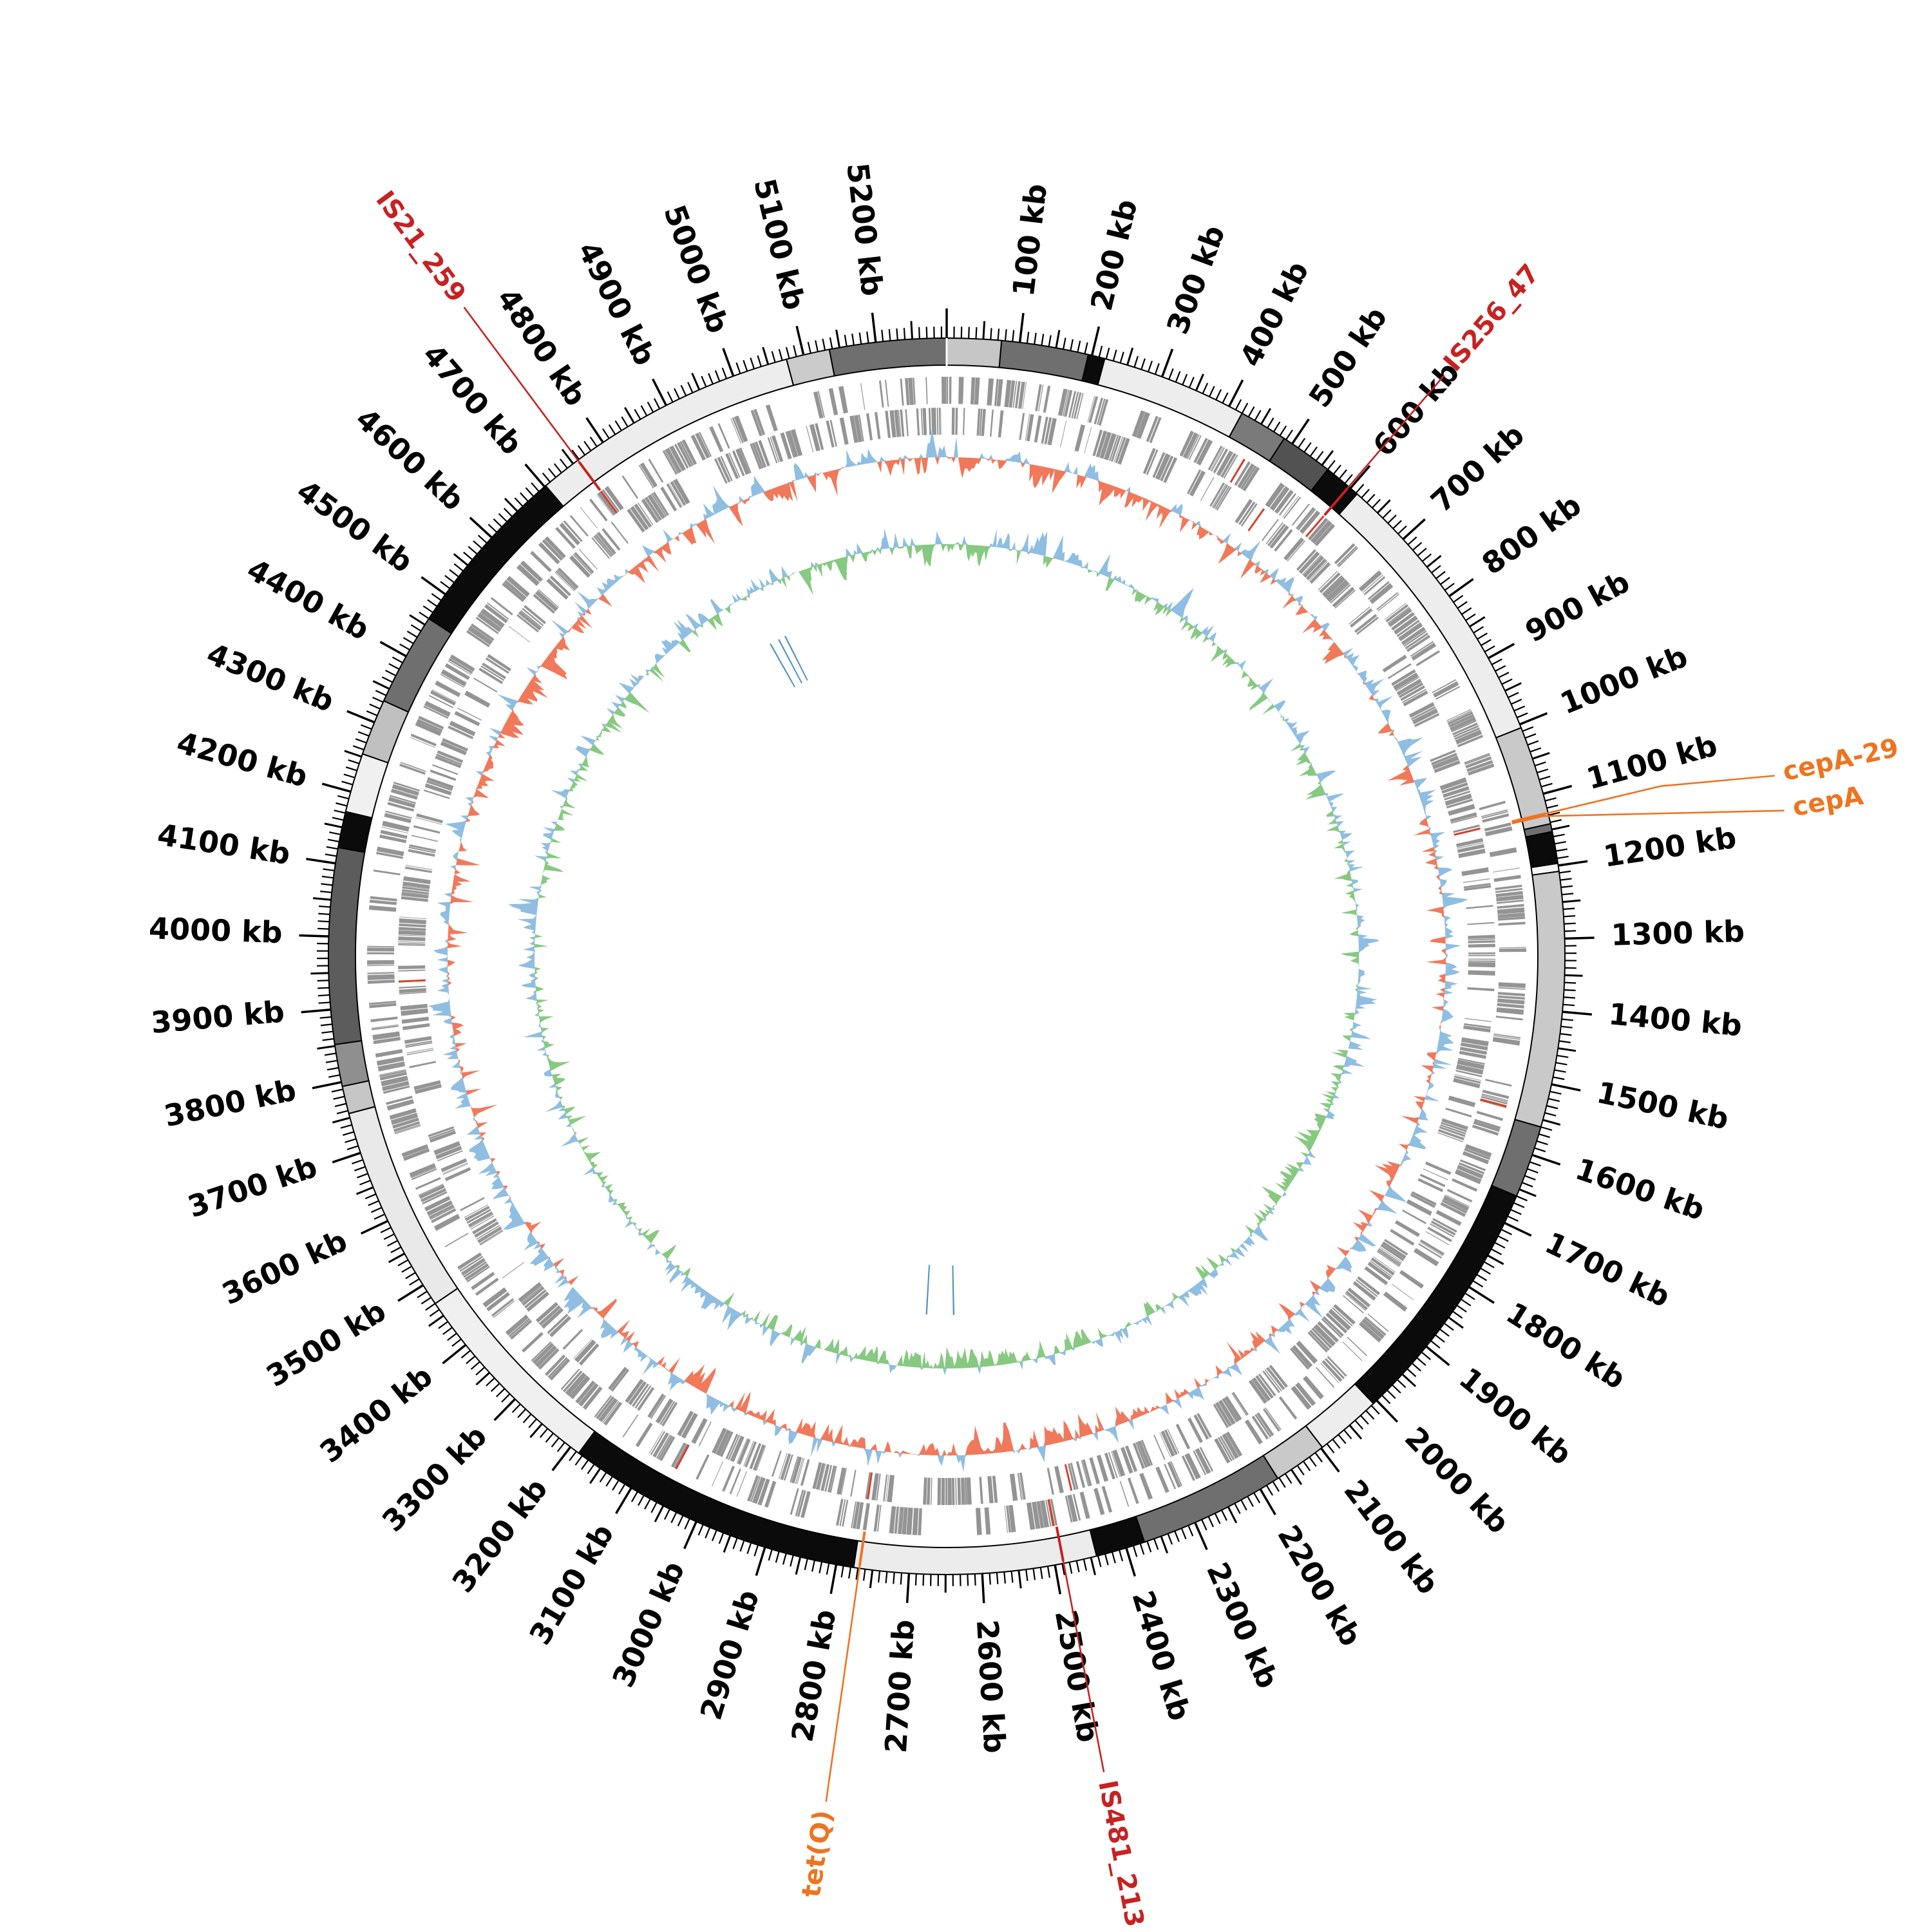 The image size is (1932, 1932). Describe the element at coordinates (1348, 357) in the screenshot. I see `ruler-label: 500 kb` at that location.